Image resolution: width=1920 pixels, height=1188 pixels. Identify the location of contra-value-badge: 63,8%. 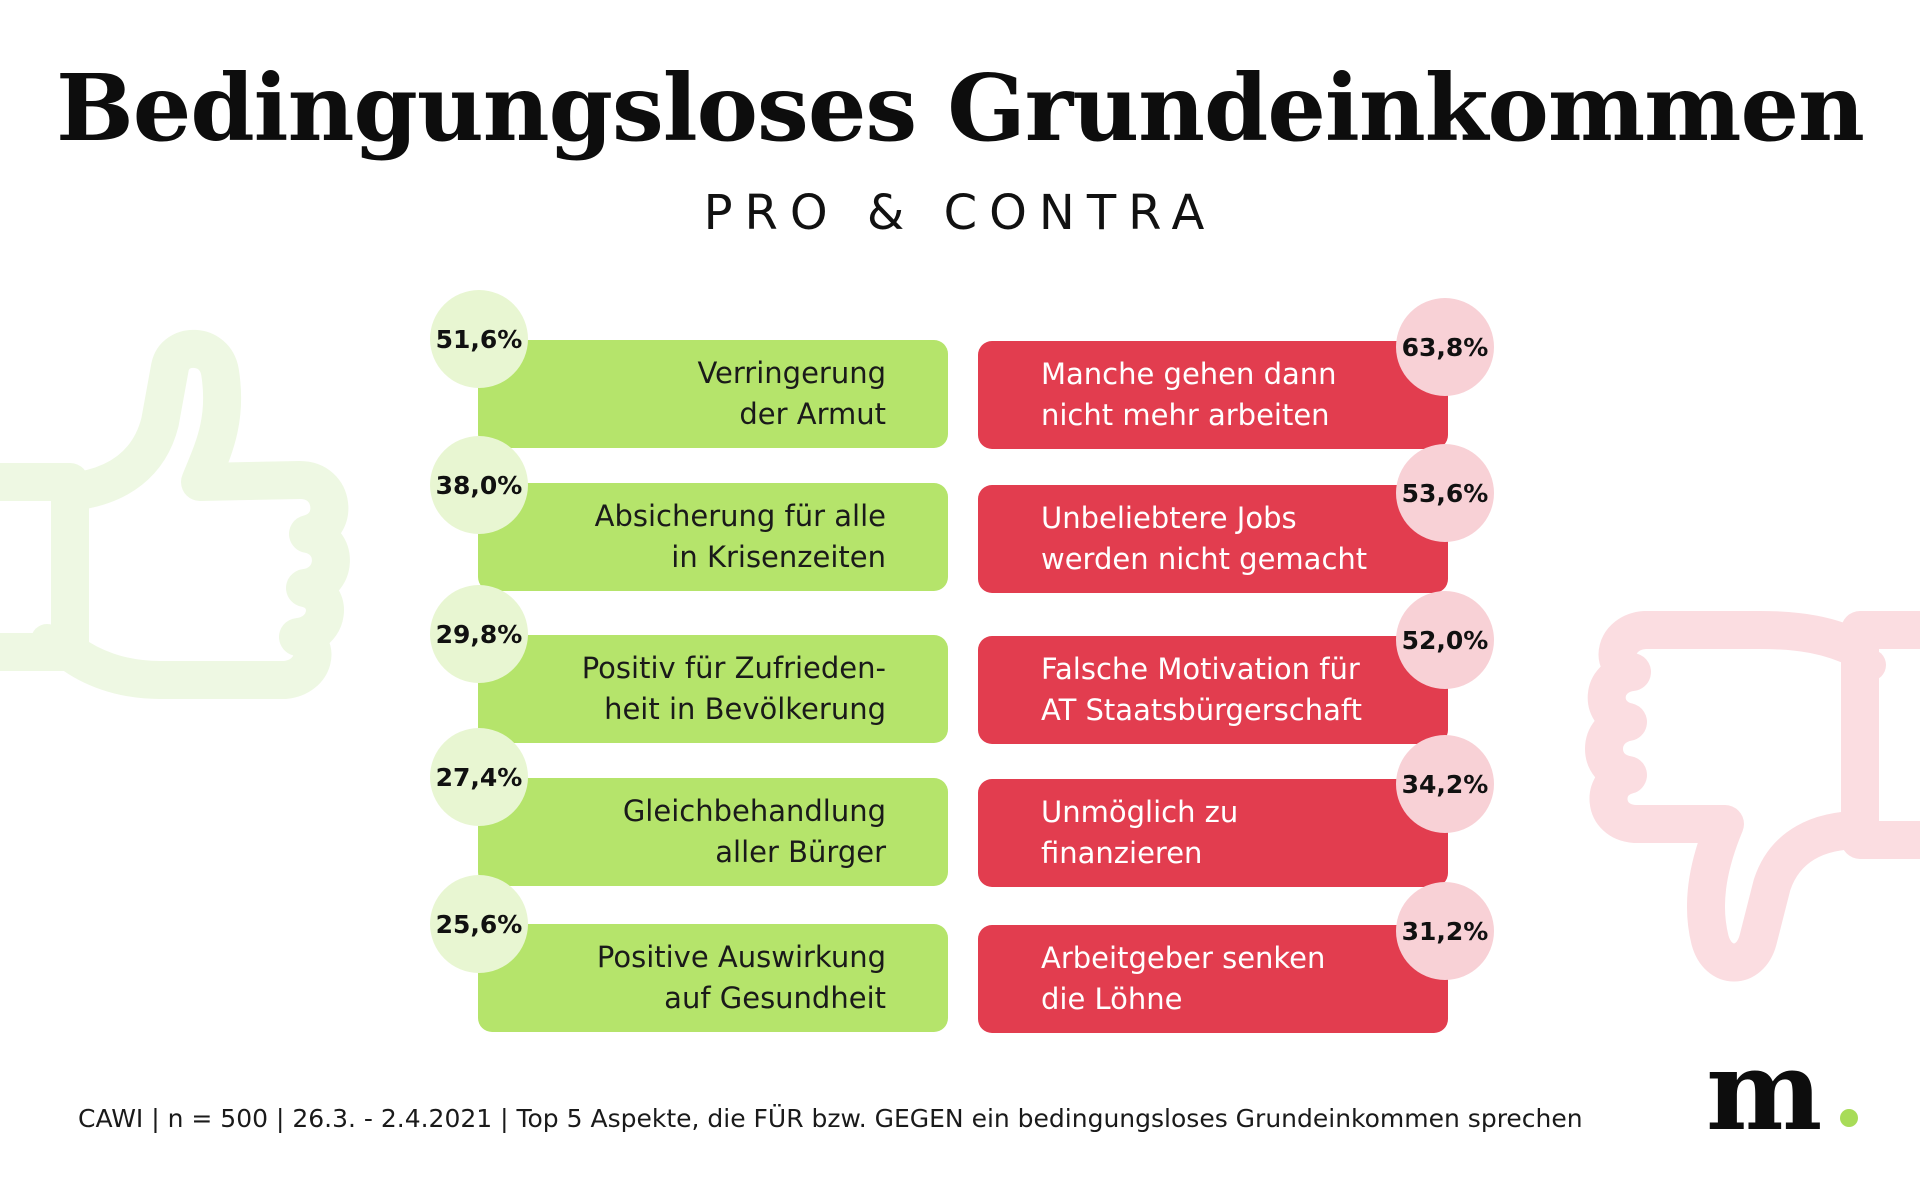
(1445, 347).